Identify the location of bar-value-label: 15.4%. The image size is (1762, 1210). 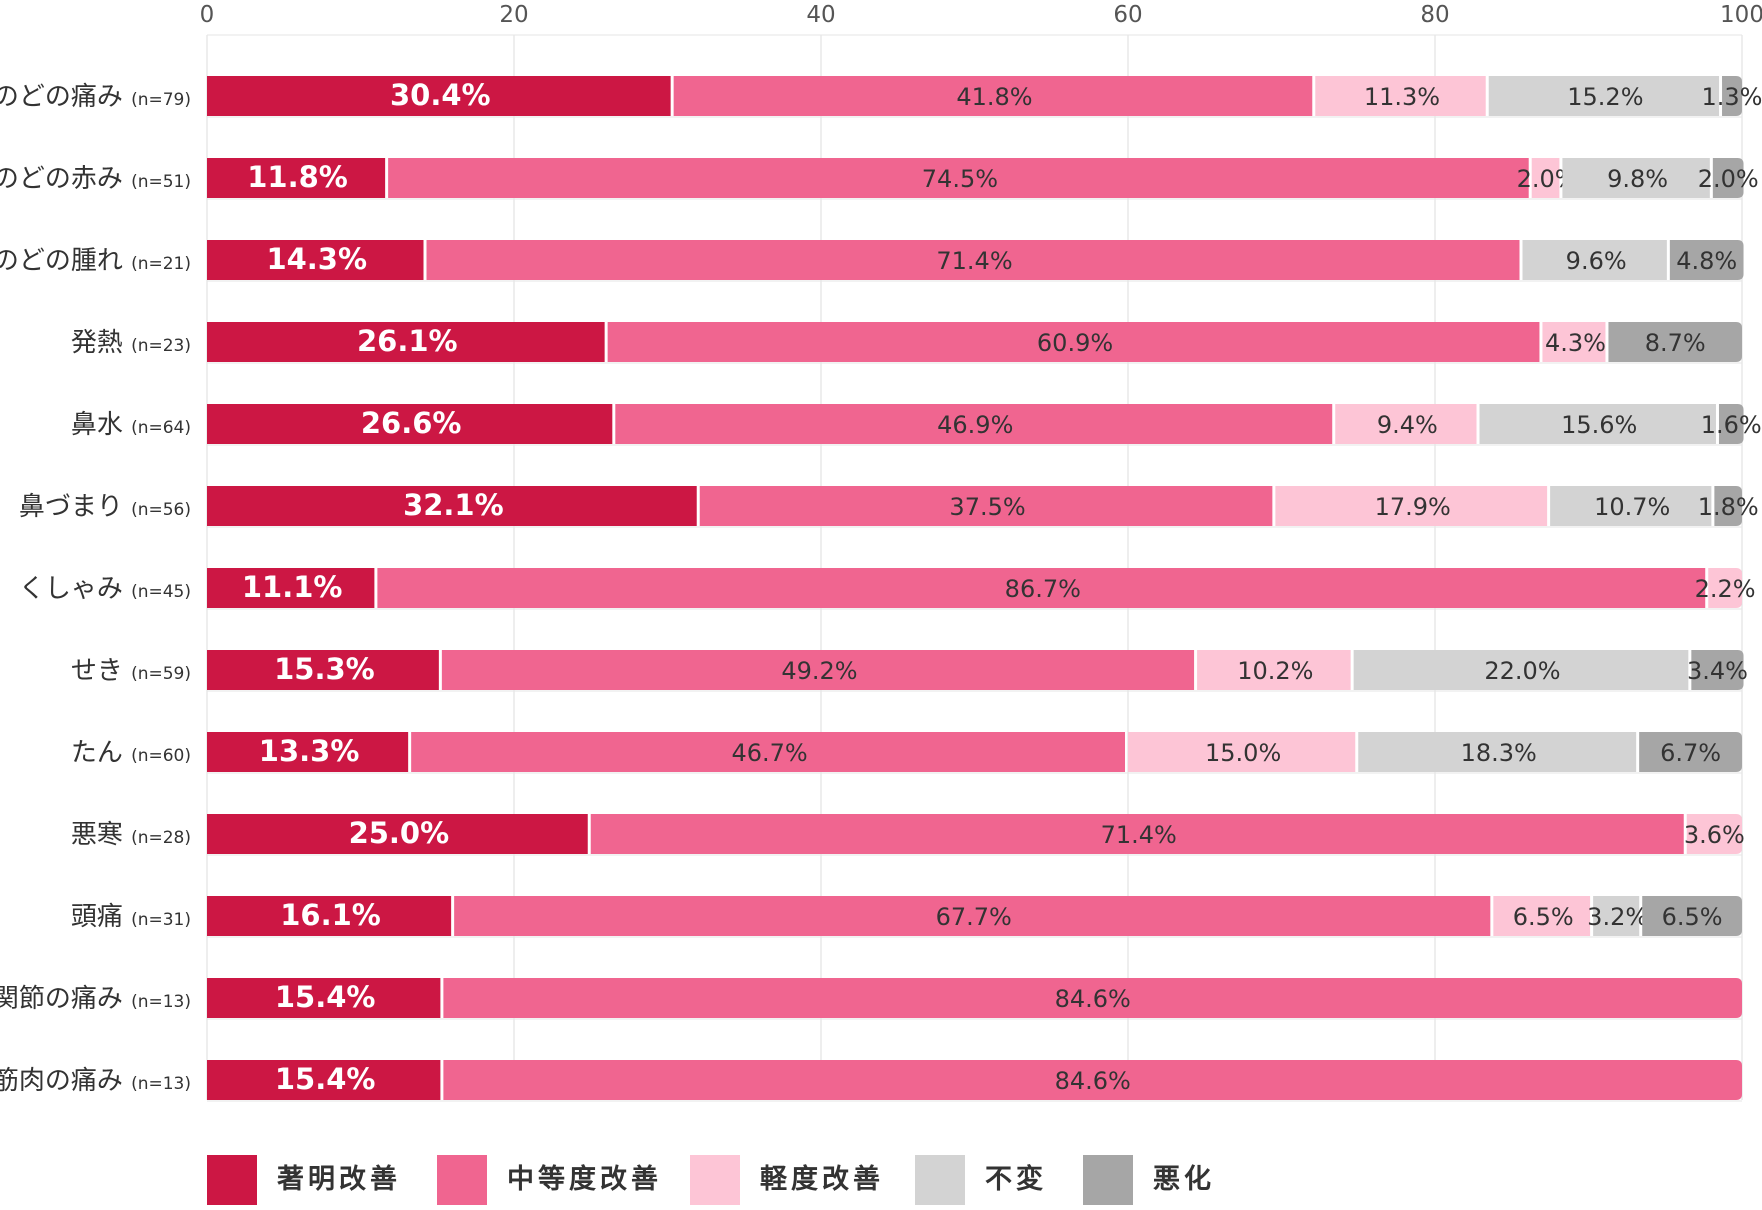
(325, 1079).